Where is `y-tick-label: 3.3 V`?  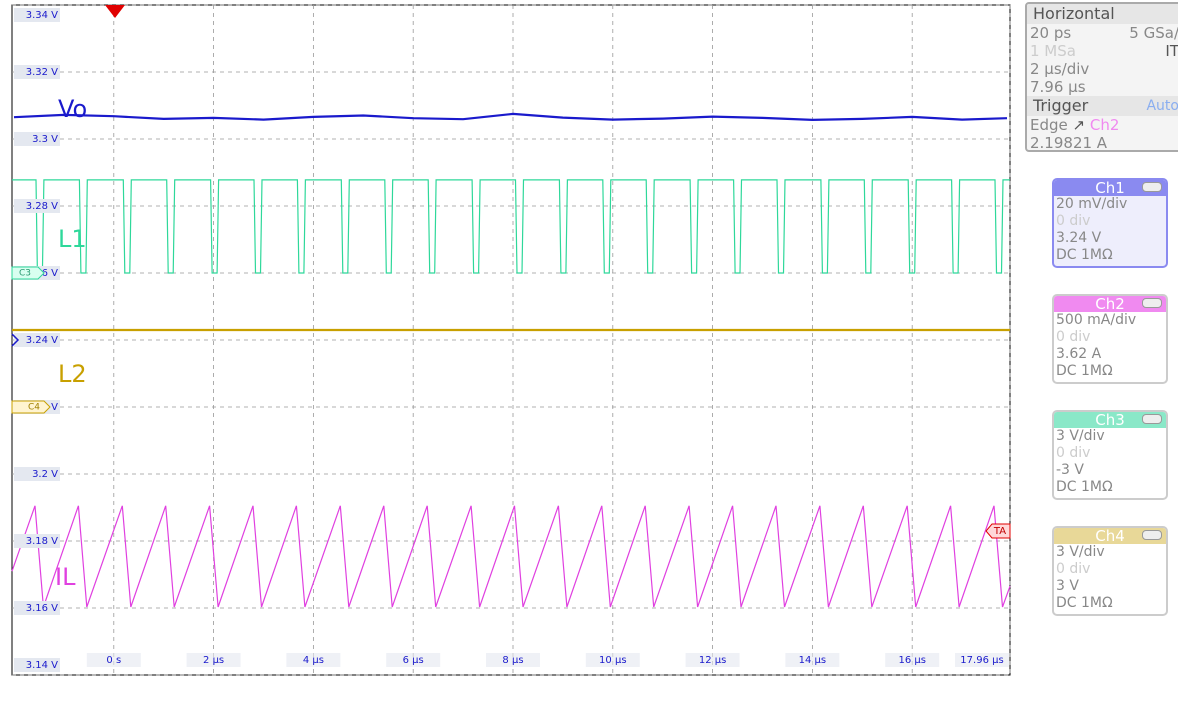 y-tick-label: 3.3 V is located at coordinates (45, 139).